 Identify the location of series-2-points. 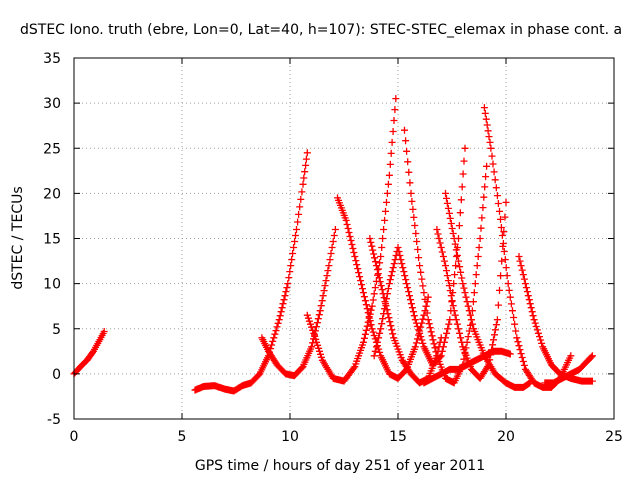
(251, 272).